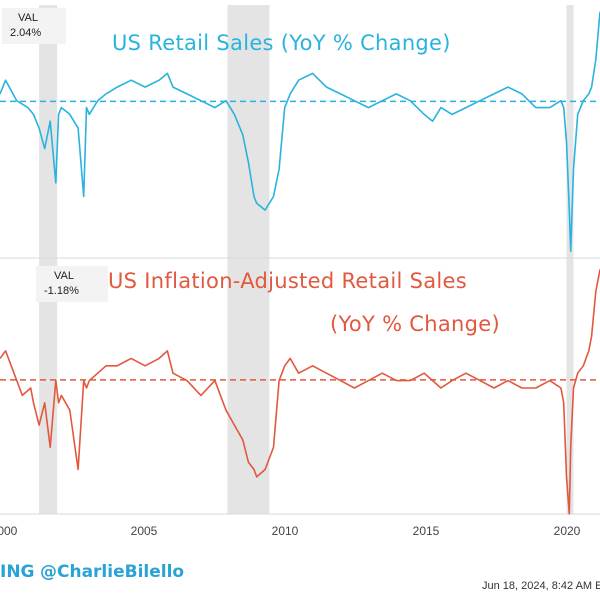  I want to click on x-tick-label: 2015, so click(426, 531).